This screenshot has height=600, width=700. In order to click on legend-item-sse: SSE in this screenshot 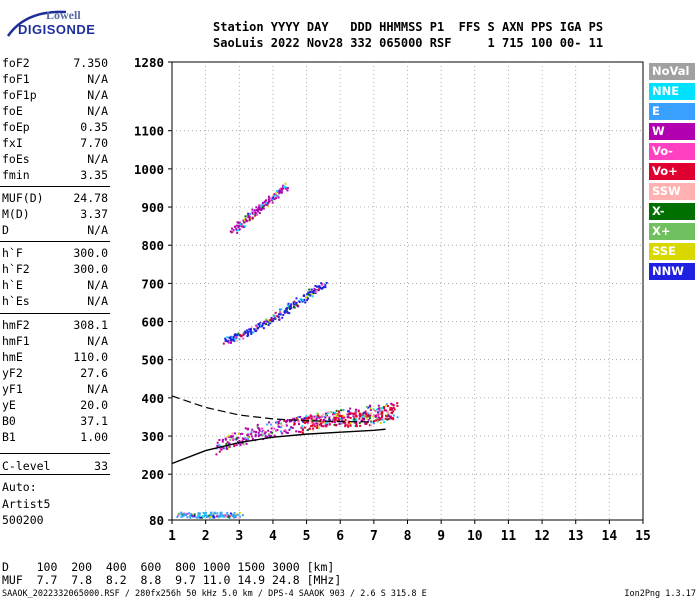, I will do `click(672, 251)`.